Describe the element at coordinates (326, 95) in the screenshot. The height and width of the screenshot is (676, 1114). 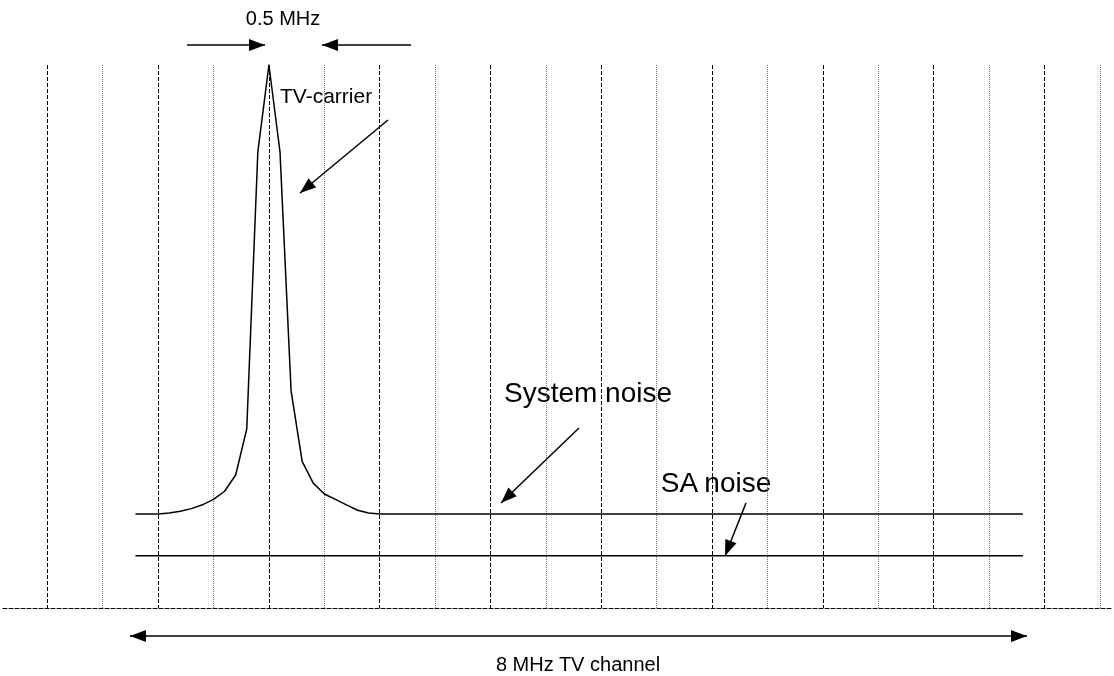
I see `annotation: TV-carrier` at that location.